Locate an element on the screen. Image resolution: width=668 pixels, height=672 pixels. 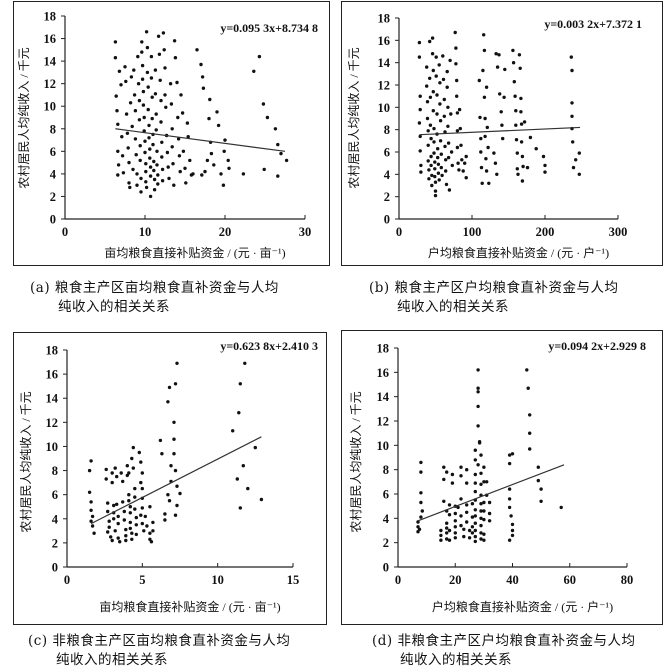
regression-equation: y=0.094 2x+2.929 8 is located at coordinates (597, 346).